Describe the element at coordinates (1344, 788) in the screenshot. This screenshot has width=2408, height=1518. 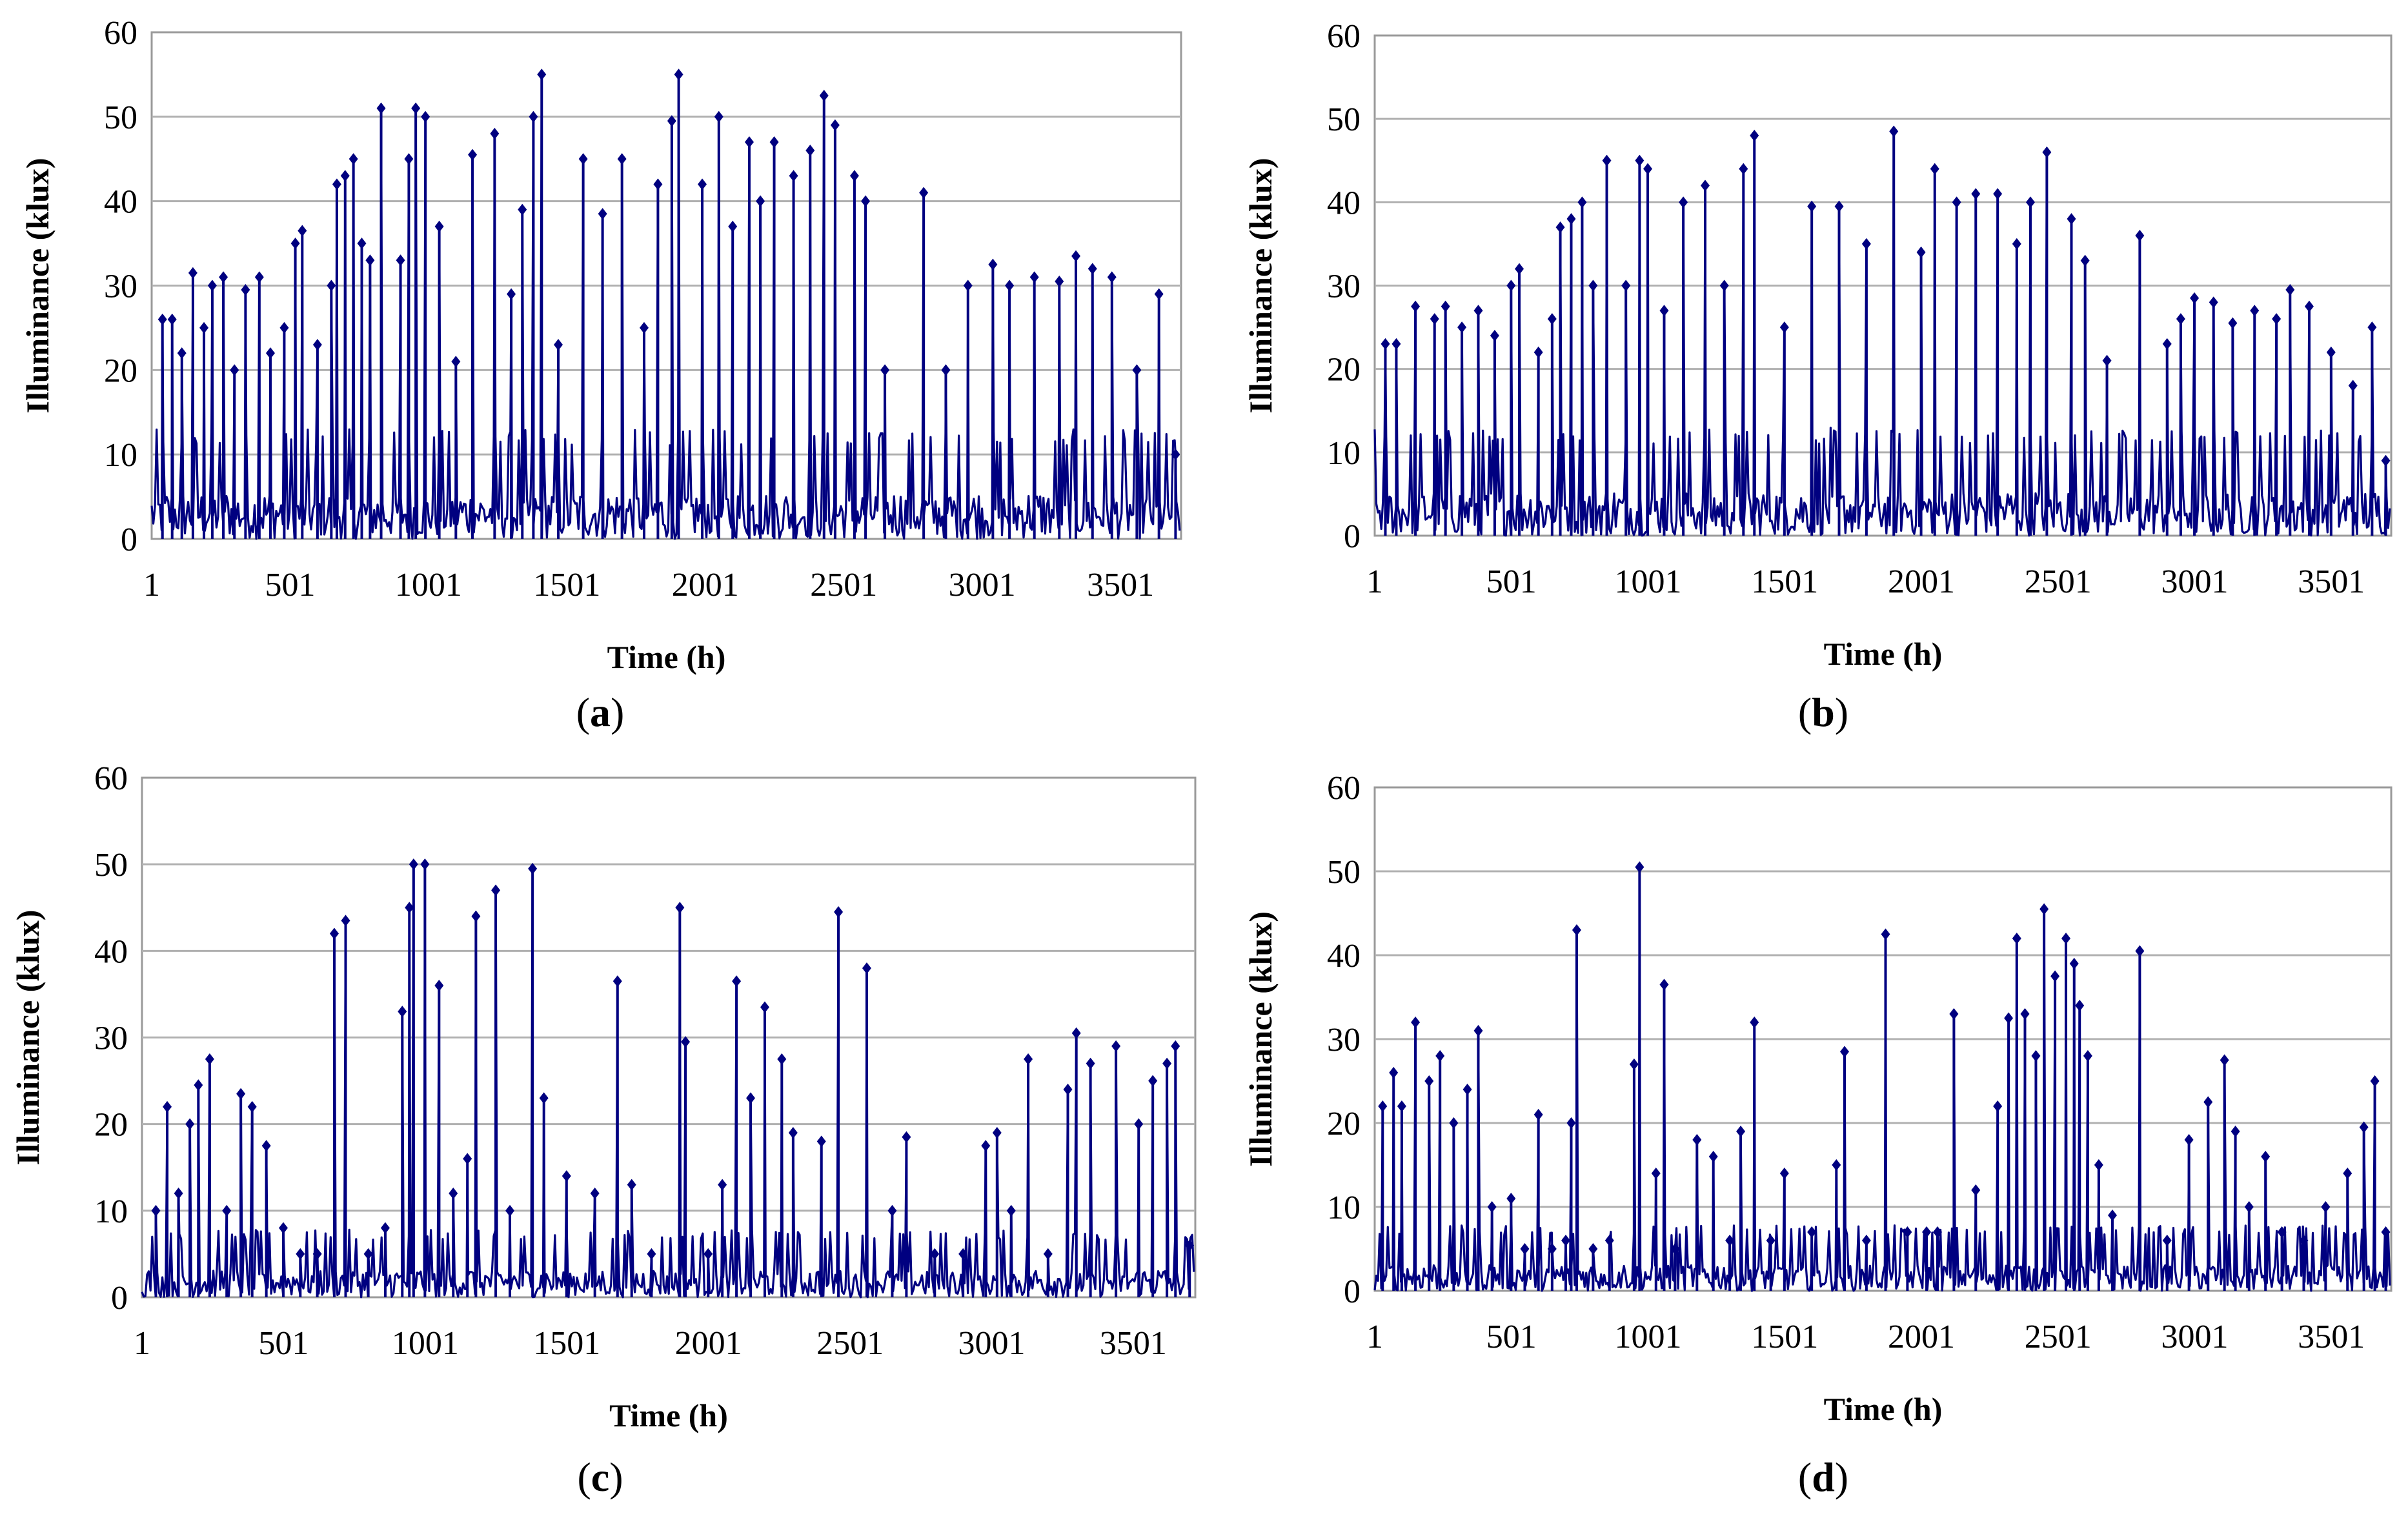
I see `y-tick-label: 60` at that location.